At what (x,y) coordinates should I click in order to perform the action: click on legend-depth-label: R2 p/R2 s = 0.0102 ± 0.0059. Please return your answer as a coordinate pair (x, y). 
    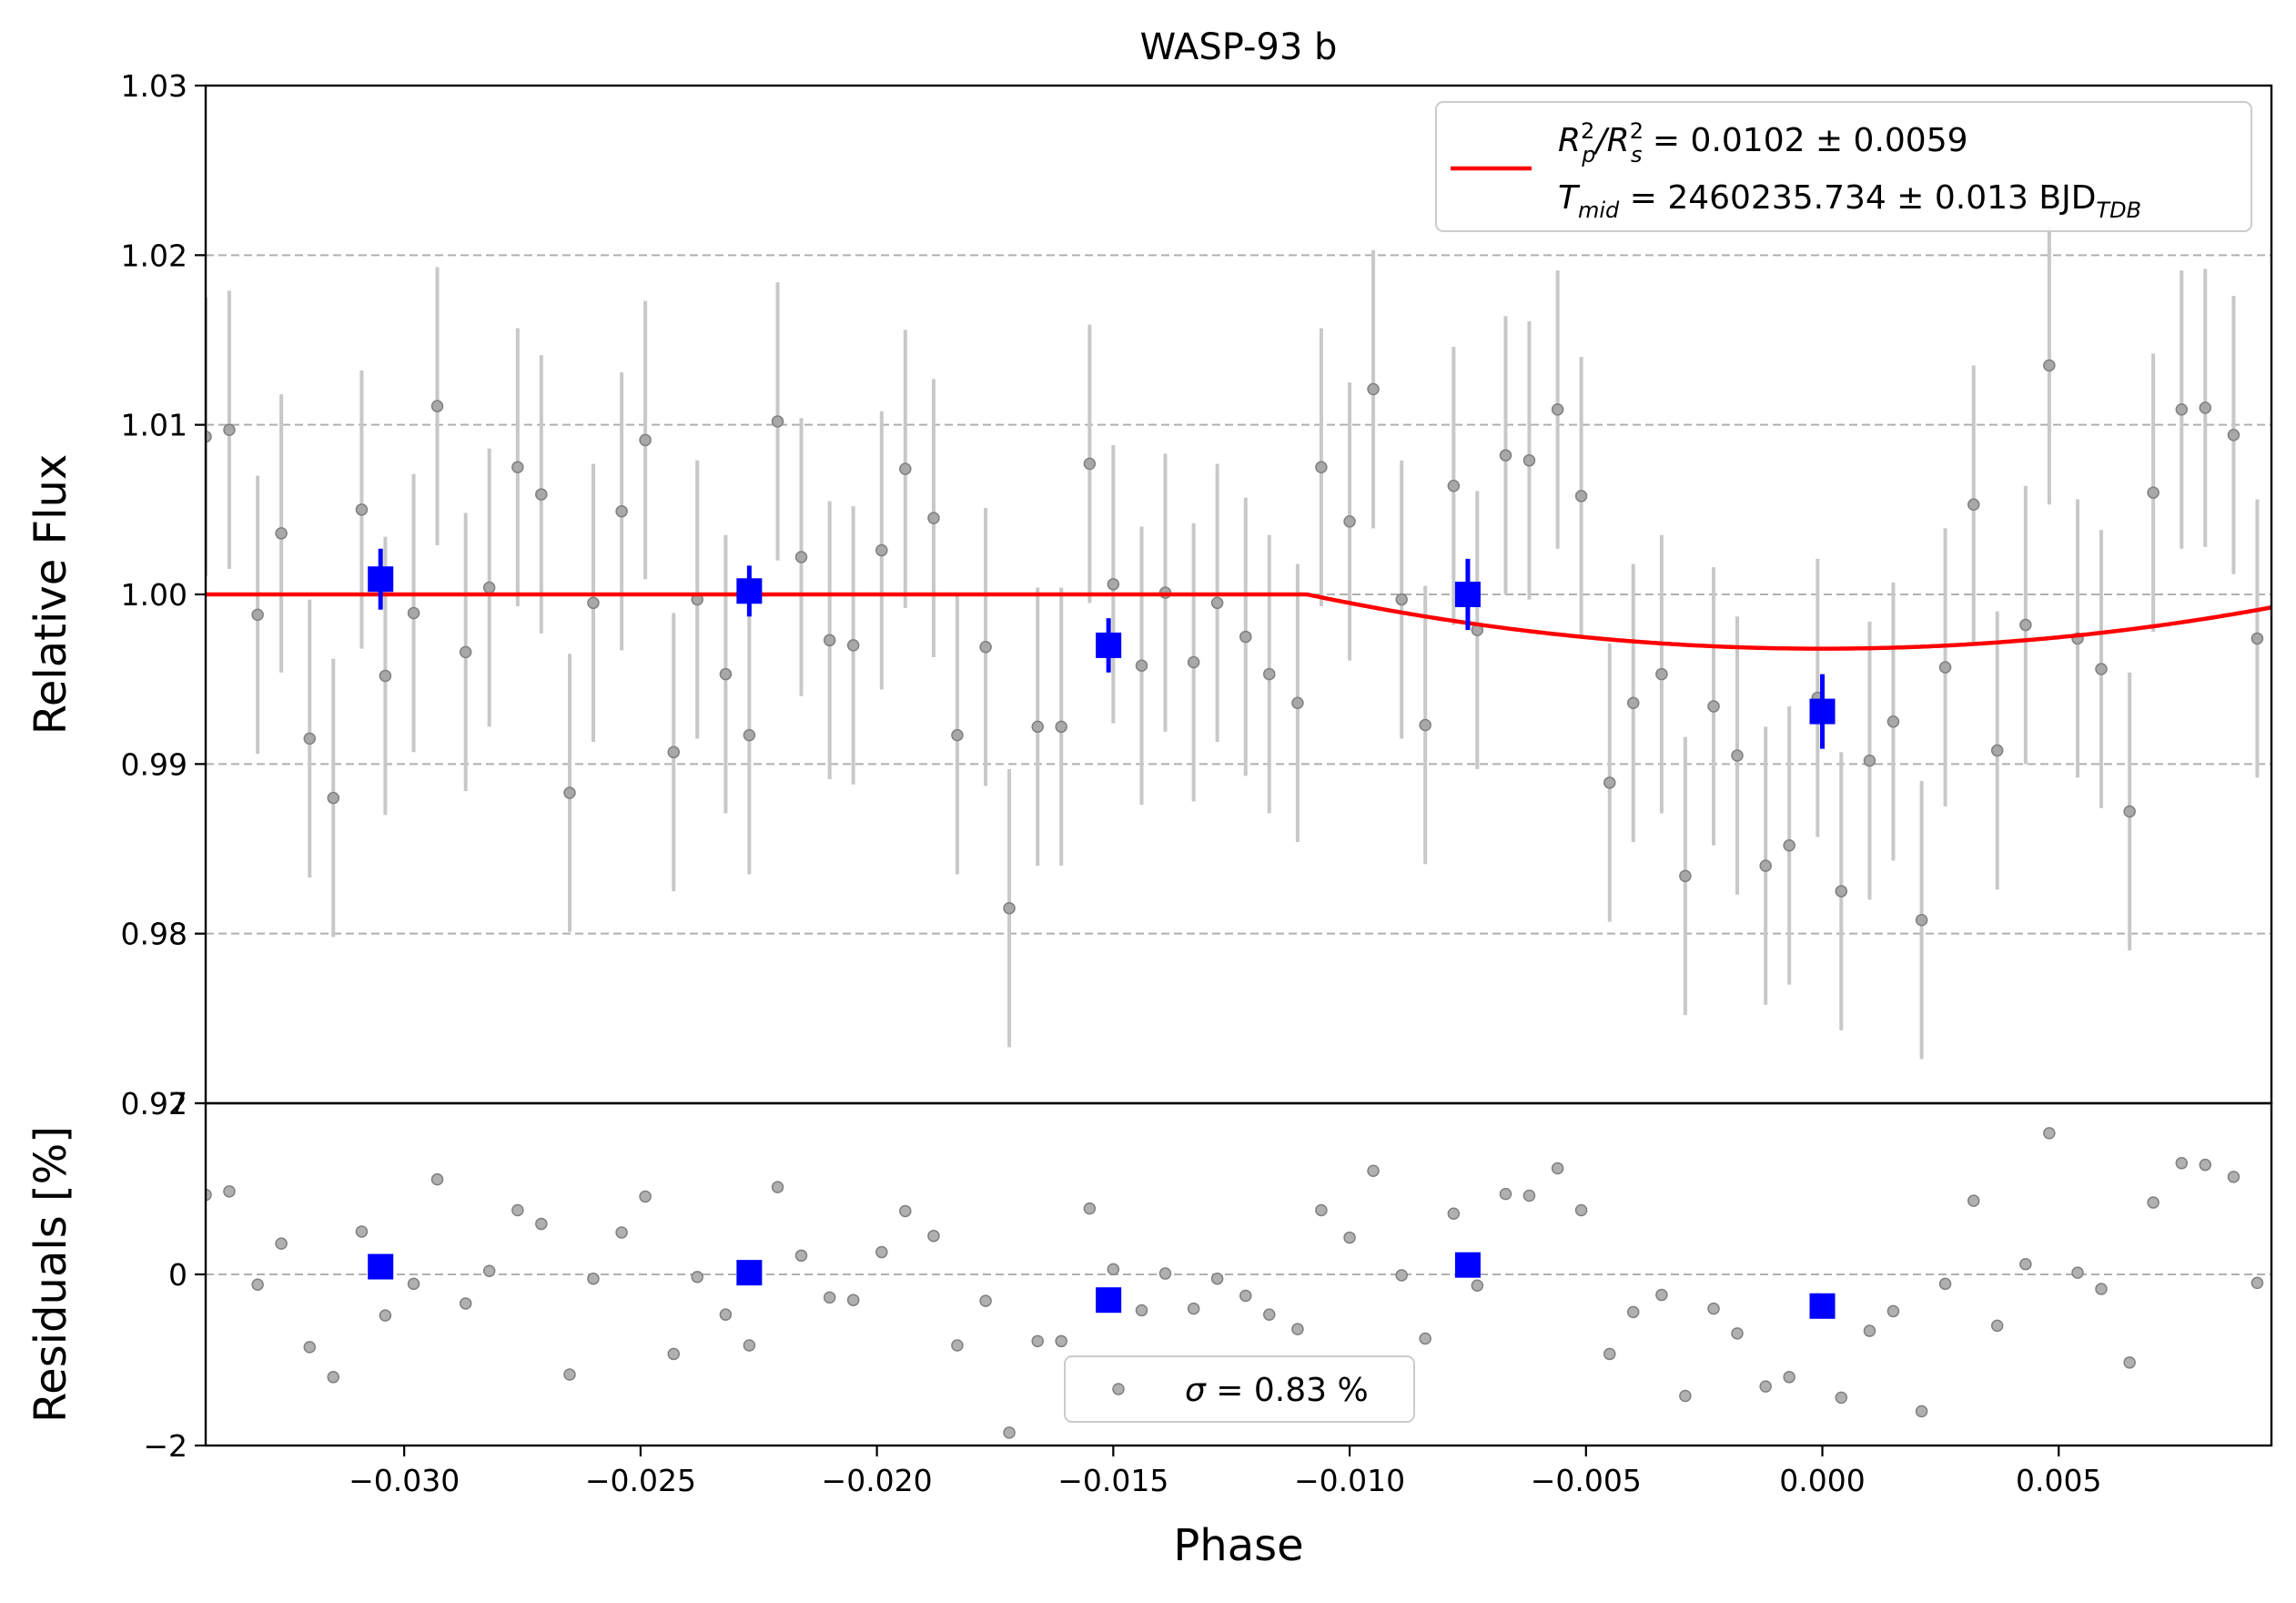
    Looking at the image, I should click on (1763, 142).